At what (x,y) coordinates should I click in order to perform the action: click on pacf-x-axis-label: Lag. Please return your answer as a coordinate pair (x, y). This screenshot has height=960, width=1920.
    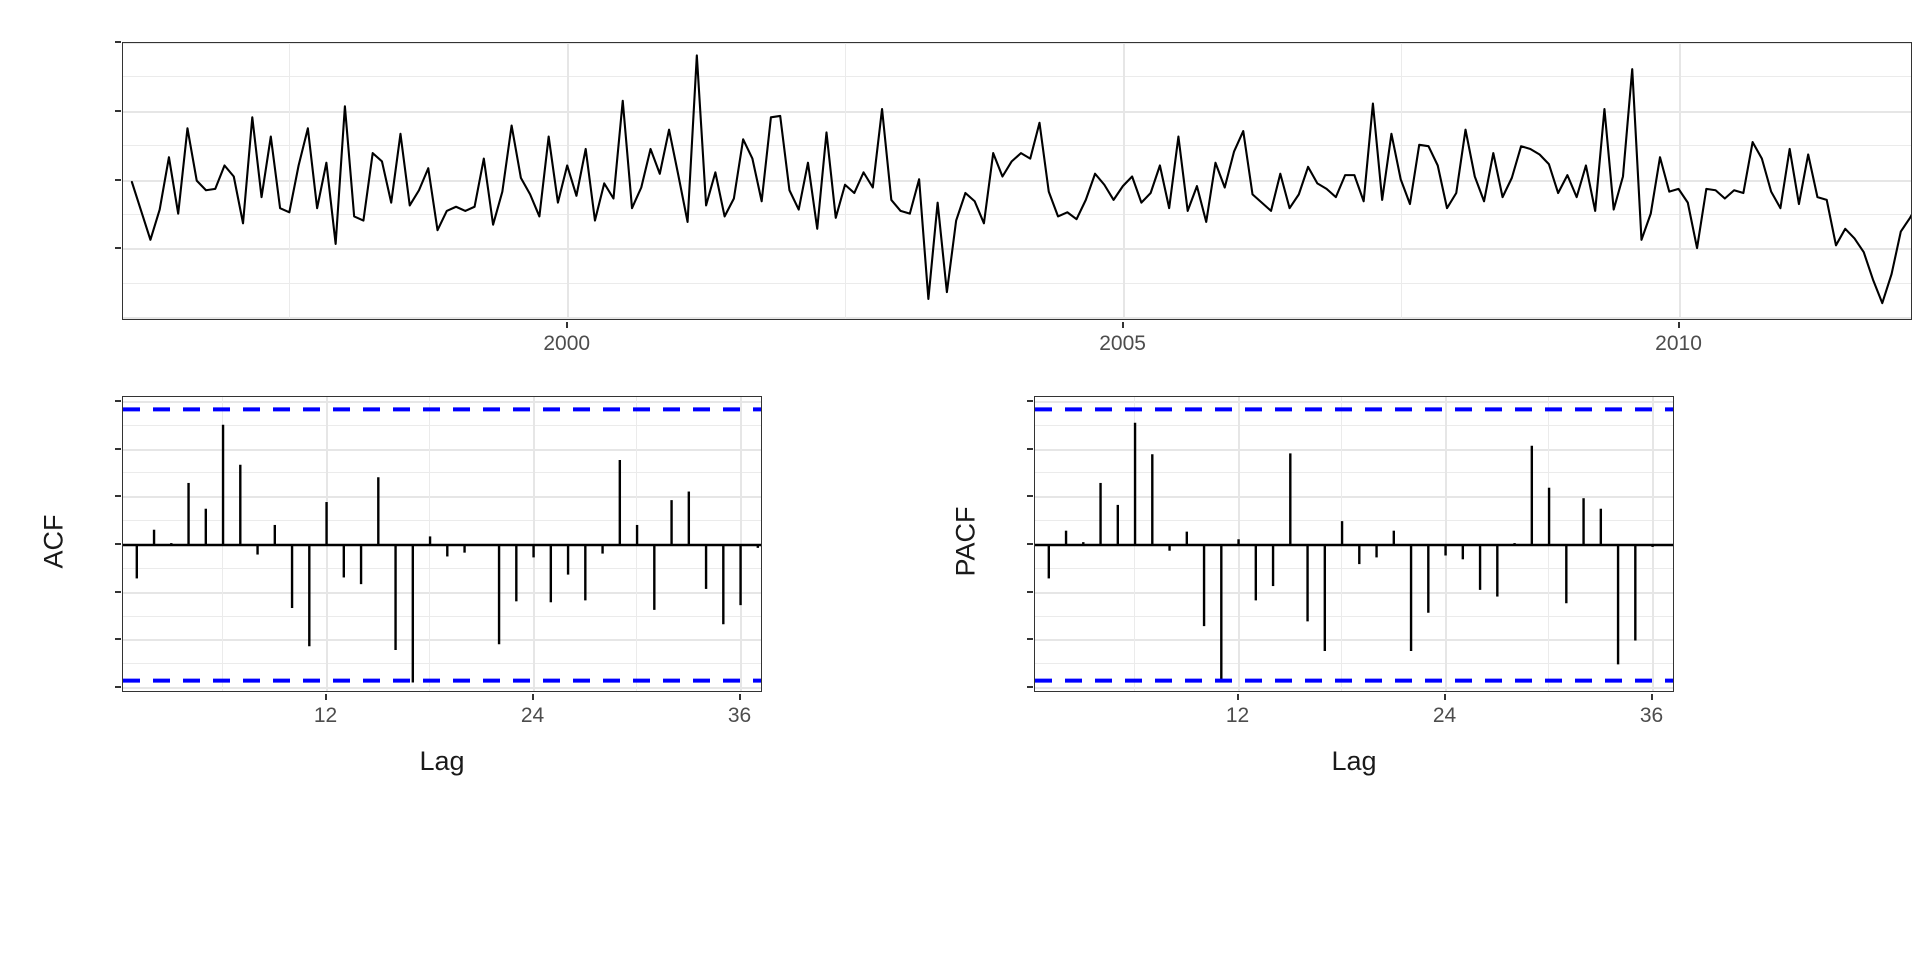
    Looking at the image, I should click on (1354, 761).